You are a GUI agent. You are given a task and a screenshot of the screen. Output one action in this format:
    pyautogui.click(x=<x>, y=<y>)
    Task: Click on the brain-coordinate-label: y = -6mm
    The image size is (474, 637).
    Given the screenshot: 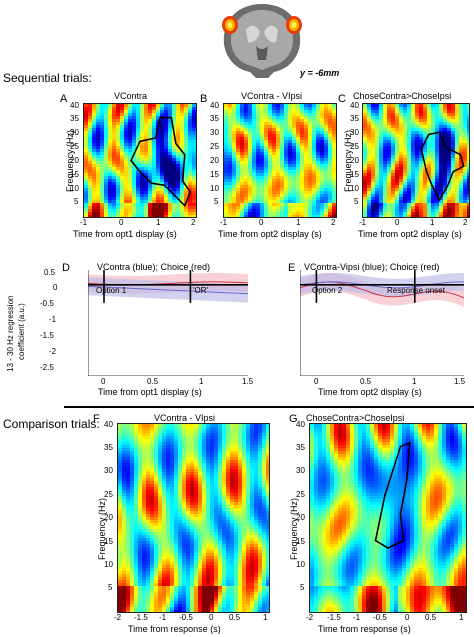 What is the action you would take?
    pyautogui.click(x=320, y=73)
    